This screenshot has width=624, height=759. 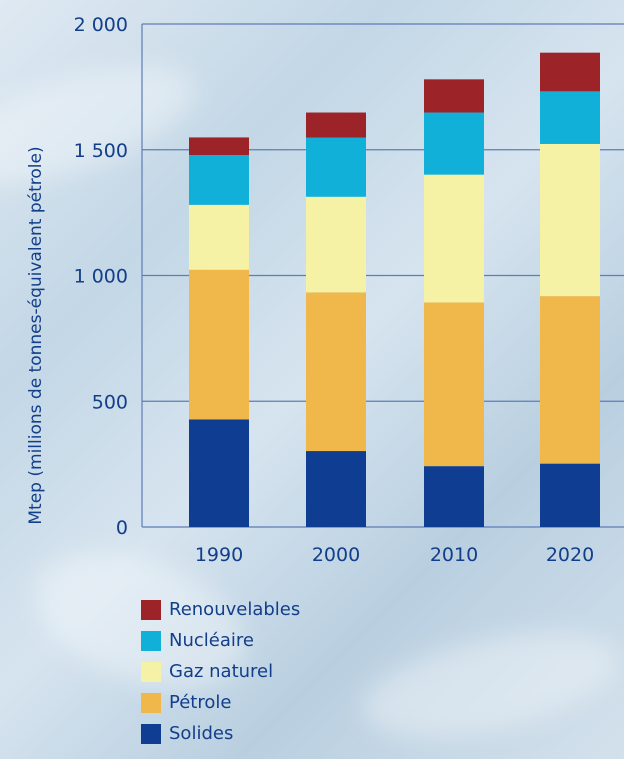 I want to click on bar-segment-solides-2020, so click(x=570, y=495).